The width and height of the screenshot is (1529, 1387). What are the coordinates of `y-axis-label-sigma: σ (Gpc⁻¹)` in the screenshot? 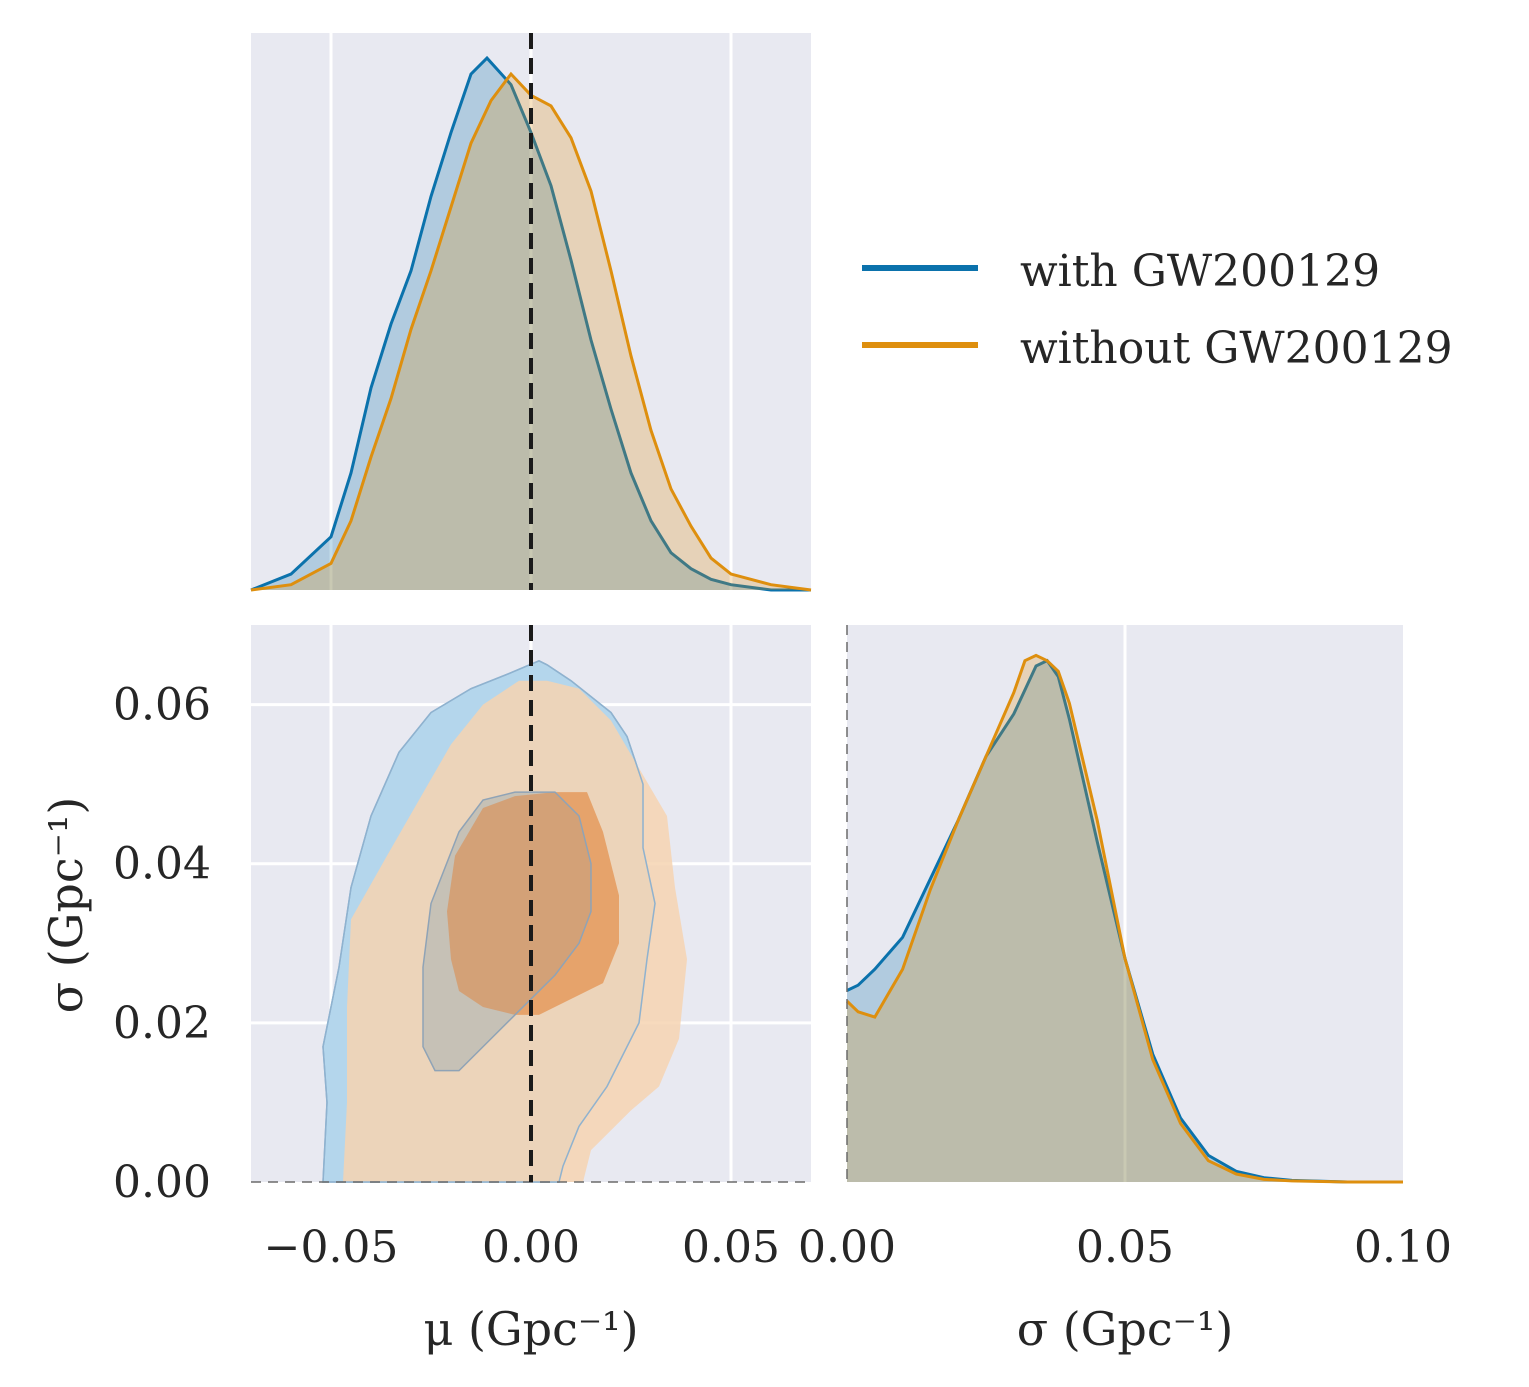 It's located at (66, 905).